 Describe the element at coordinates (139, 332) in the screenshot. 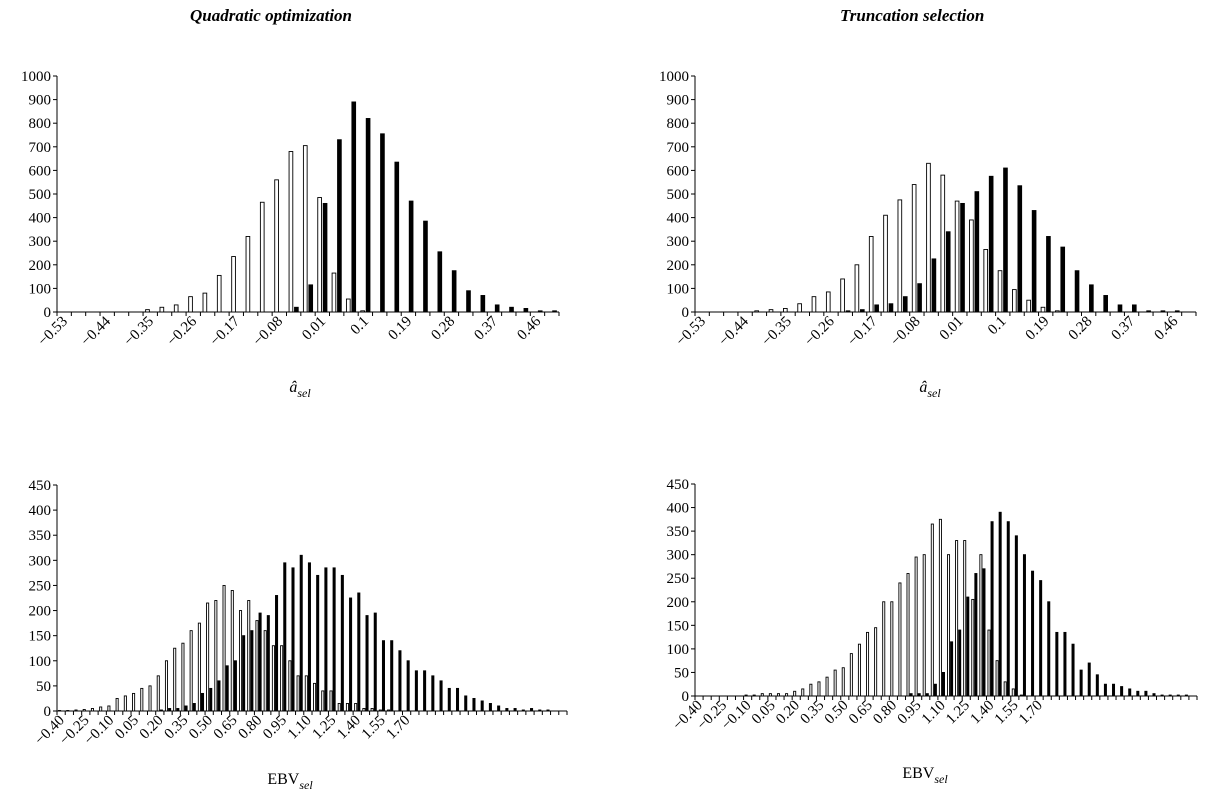

I see `x-tick-label: −0.35` at that location.